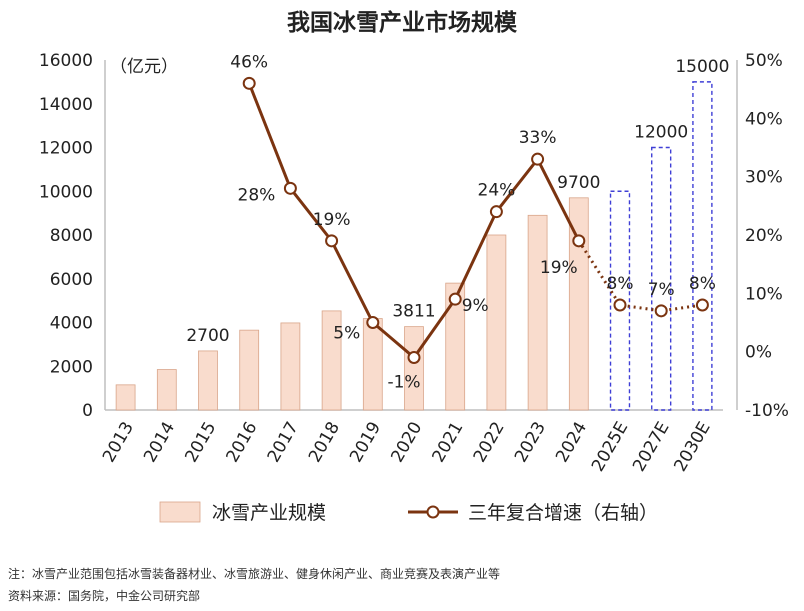  What do you see at coordinates (324, 442) in the screenshot?
I see `x-tick-label: 2018` at bounding box center [324, 442].